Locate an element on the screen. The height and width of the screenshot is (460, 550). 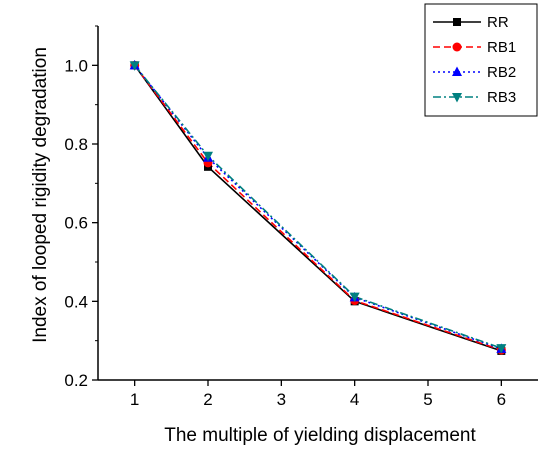
legend-label-rr: RR is located at coordinates (498, 22).